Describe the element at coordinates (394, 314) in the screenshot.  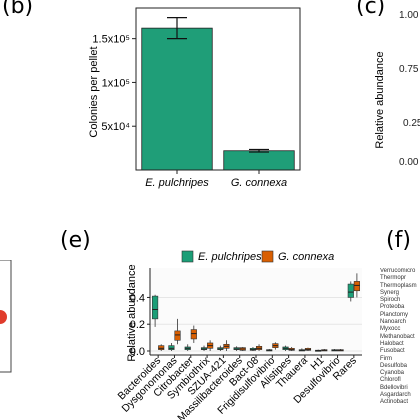
I see `f-taxon-label: Planctomy` at that location.